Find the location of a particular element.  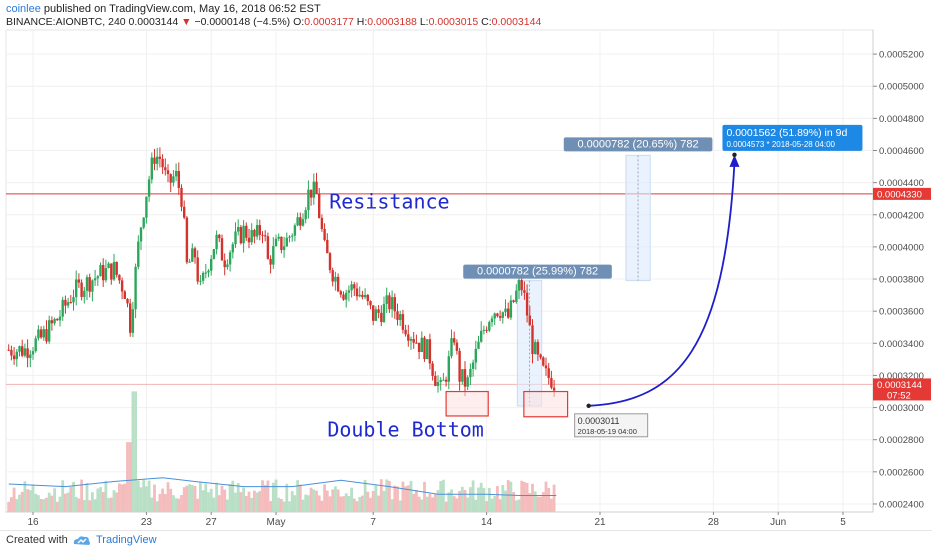

symbol-label: BINANCE:AIONBTC, 240 is located at coordinates (66, 22).